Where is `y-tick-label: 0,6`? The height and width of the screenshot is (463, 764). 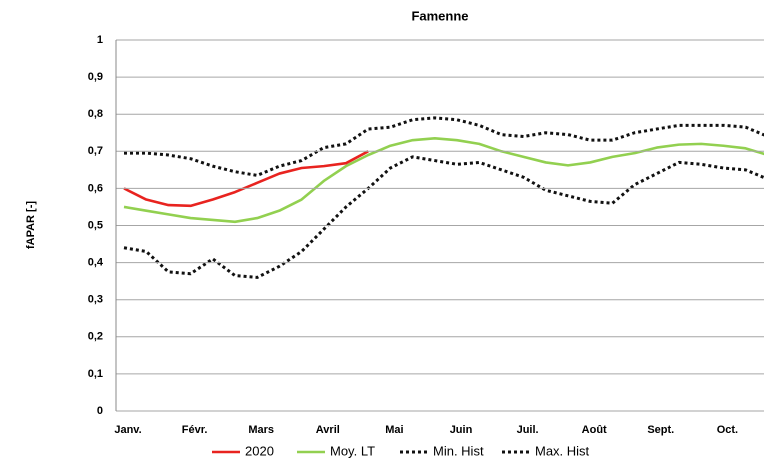
y-tick-label: 0,6 is located at coordinates (95, 188).